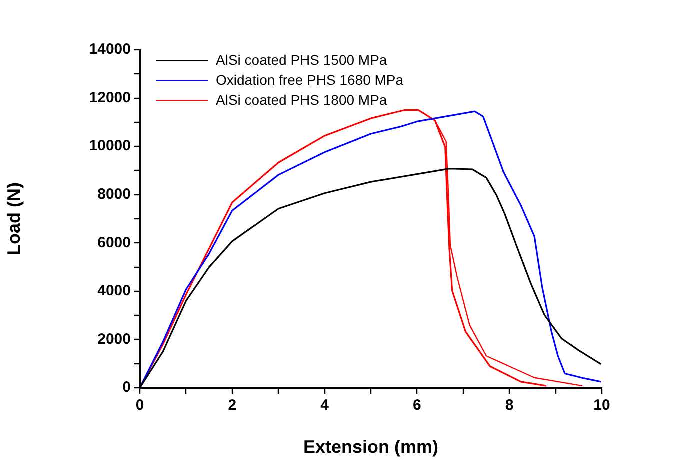  What do you see at coordinates (417, 405) in the screenshot?
I see `x-tick-label: 6` at bounding box center [417, 405].